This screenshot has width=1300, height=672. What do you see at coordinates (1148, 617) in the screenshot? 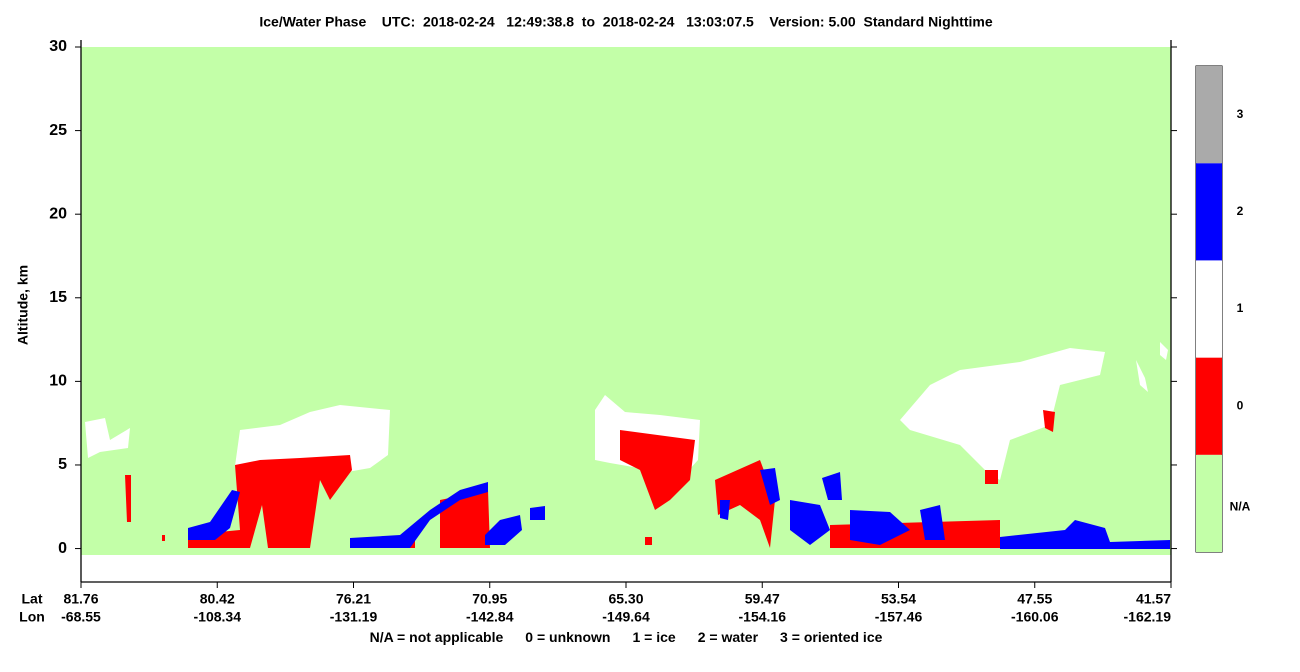
I see `x-tick-label: -162.19` at bounding box center [1148, 617].